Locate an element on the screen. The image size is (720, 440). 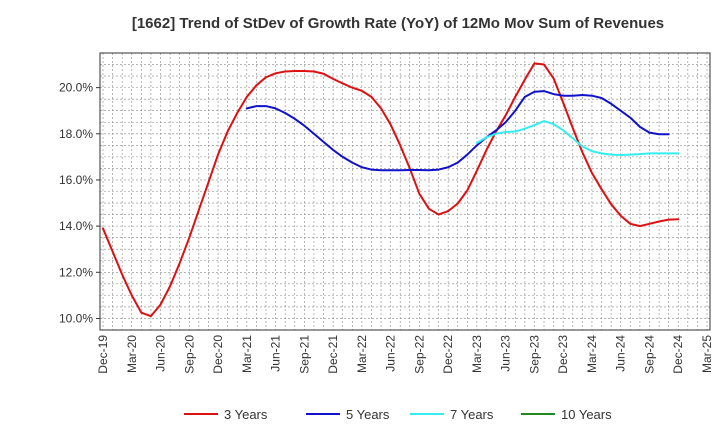
y-tick-label: 12.0% is located at coordinates (76, 272).